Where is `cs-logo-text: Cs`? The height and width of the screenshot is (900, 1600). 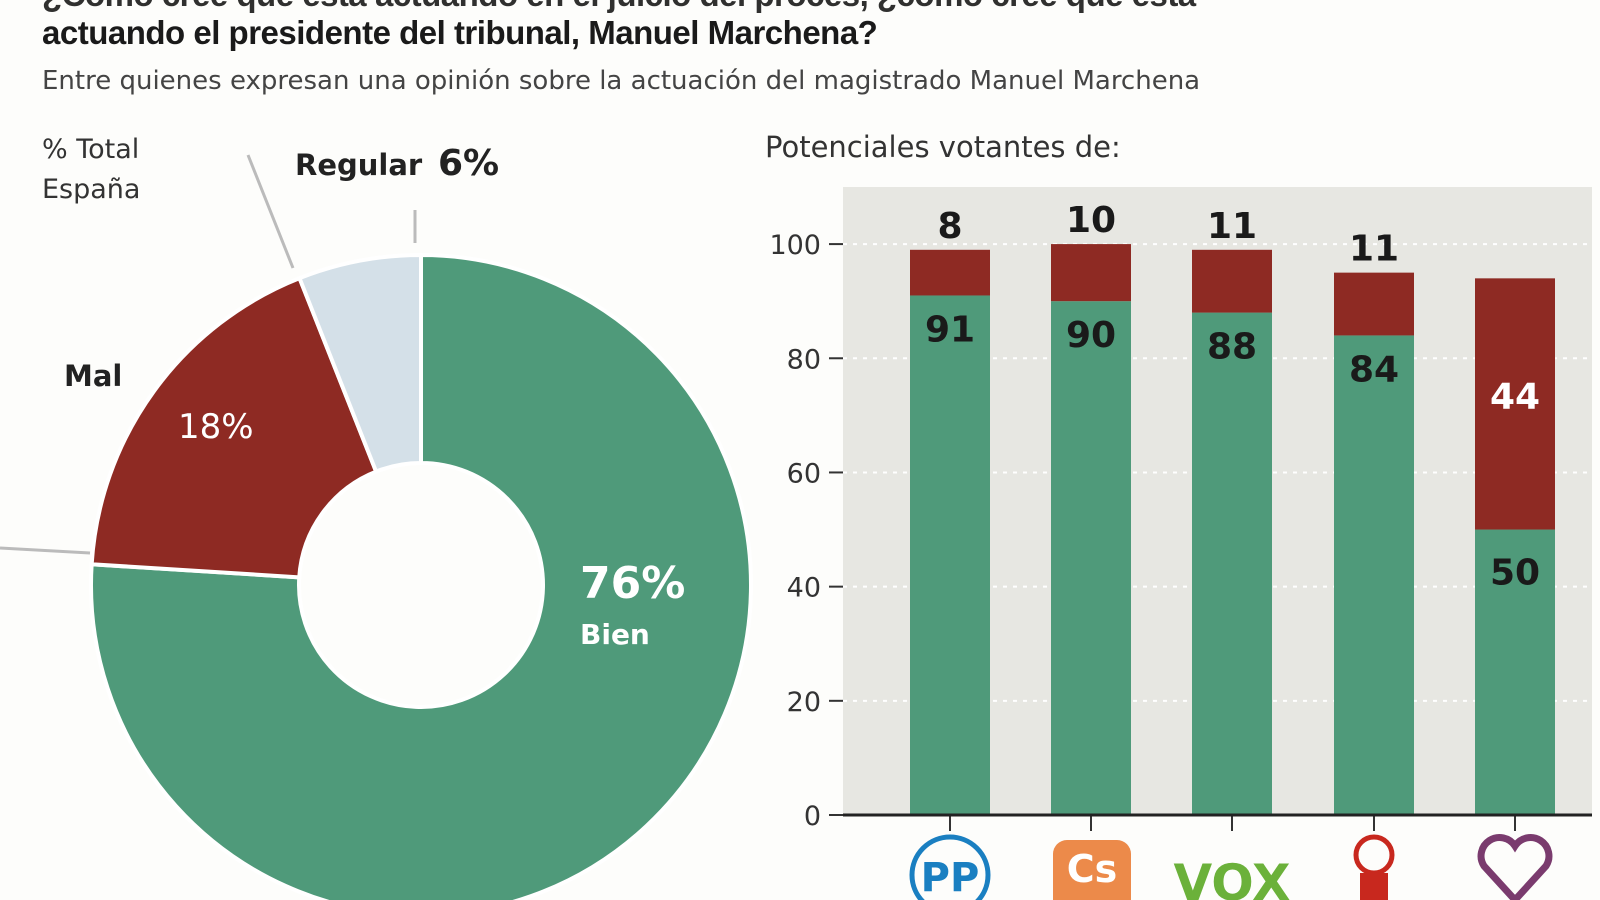 cs-logo-text: Cs is located at coordinates (1092, 869).